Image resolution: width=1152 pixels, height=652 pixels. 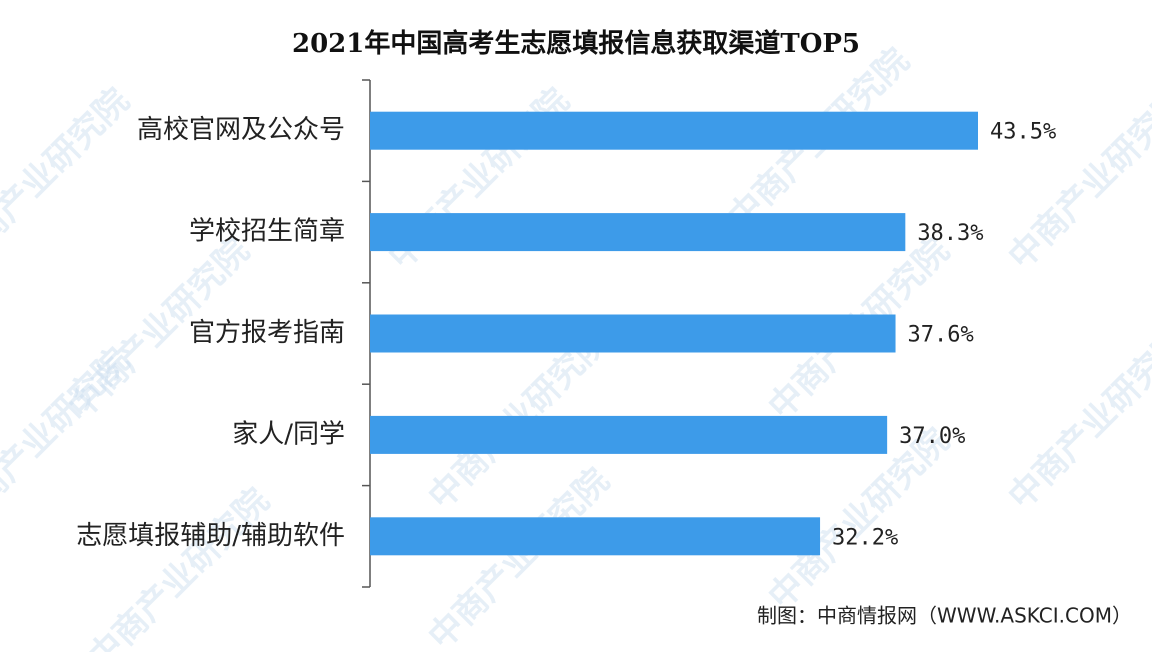 I want to click on category-label: 志愿填报辅助/辅助软件, so click(x=210, y=536).